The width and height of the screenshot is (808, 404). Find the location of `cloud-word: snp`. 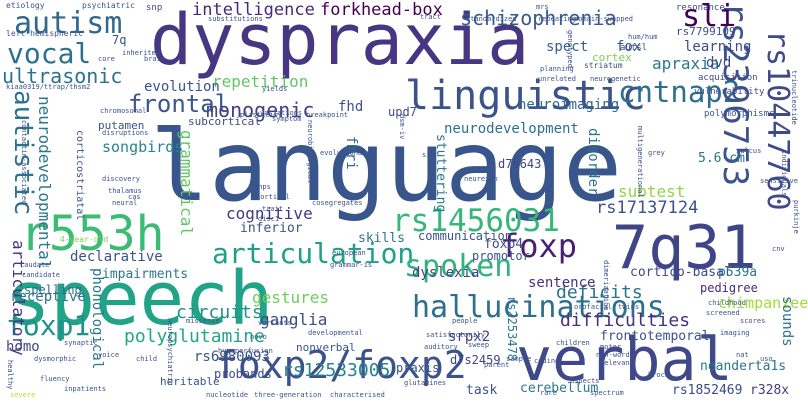

cloud-word: snp is located at coordinates (154, 8).